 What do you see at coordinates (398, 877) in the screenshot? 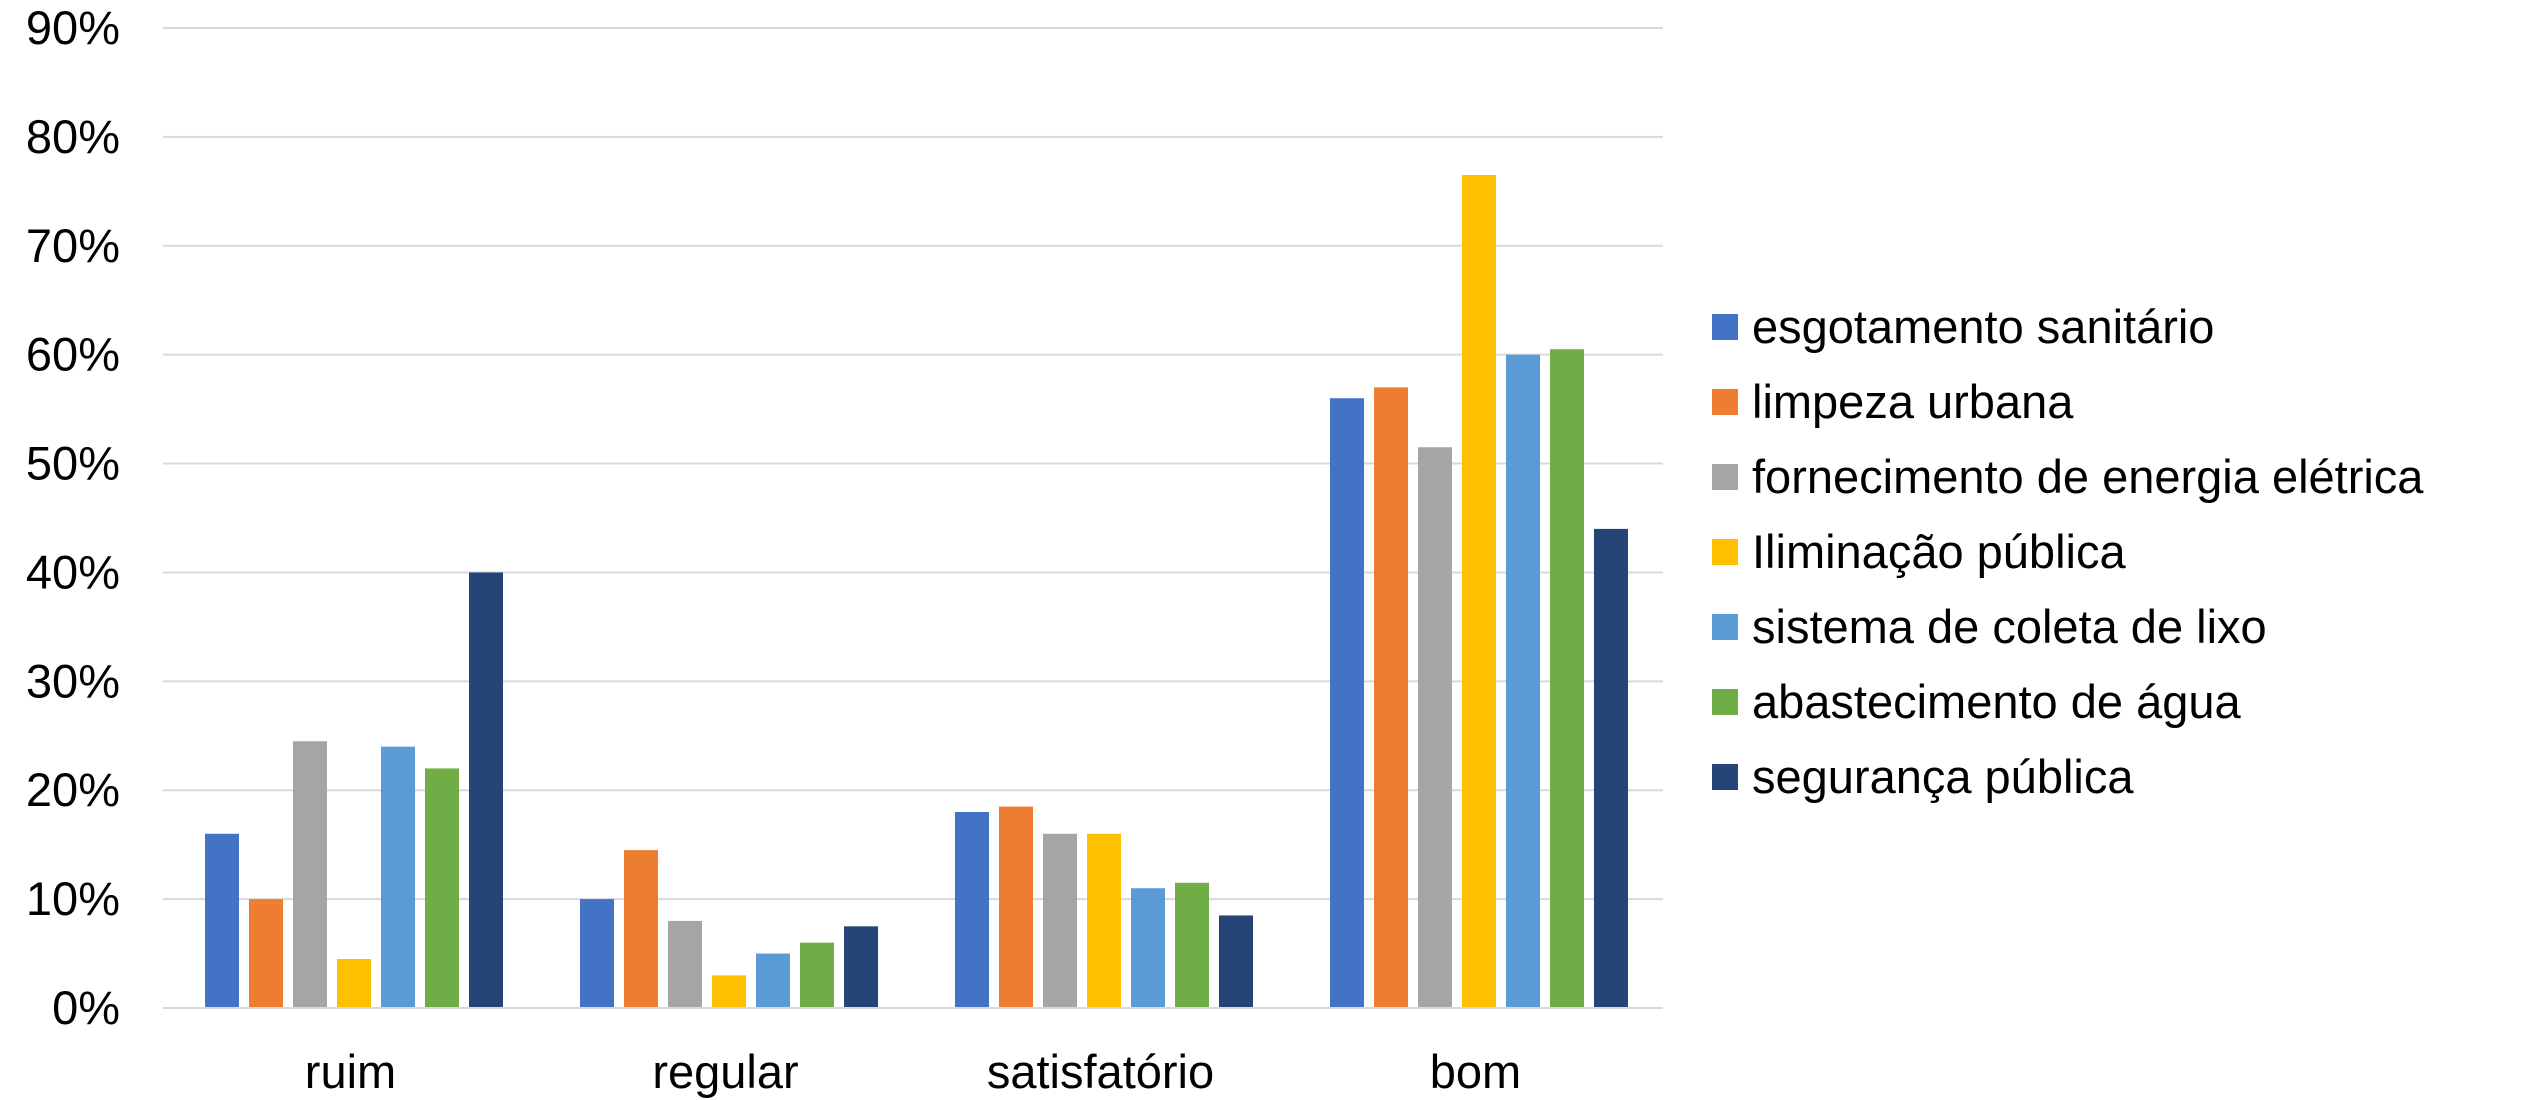
I see `bar-5-ruim` at bounding box center [398, 877].